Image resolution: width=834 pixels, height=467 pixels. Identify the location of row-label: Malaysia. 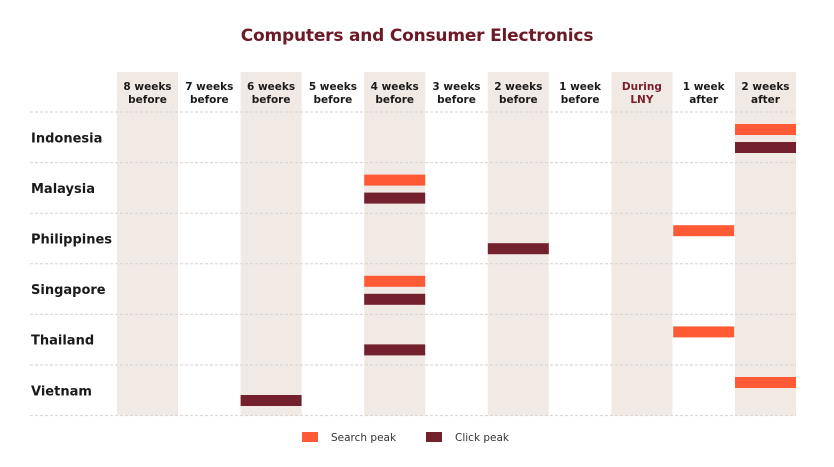
(63, 189).